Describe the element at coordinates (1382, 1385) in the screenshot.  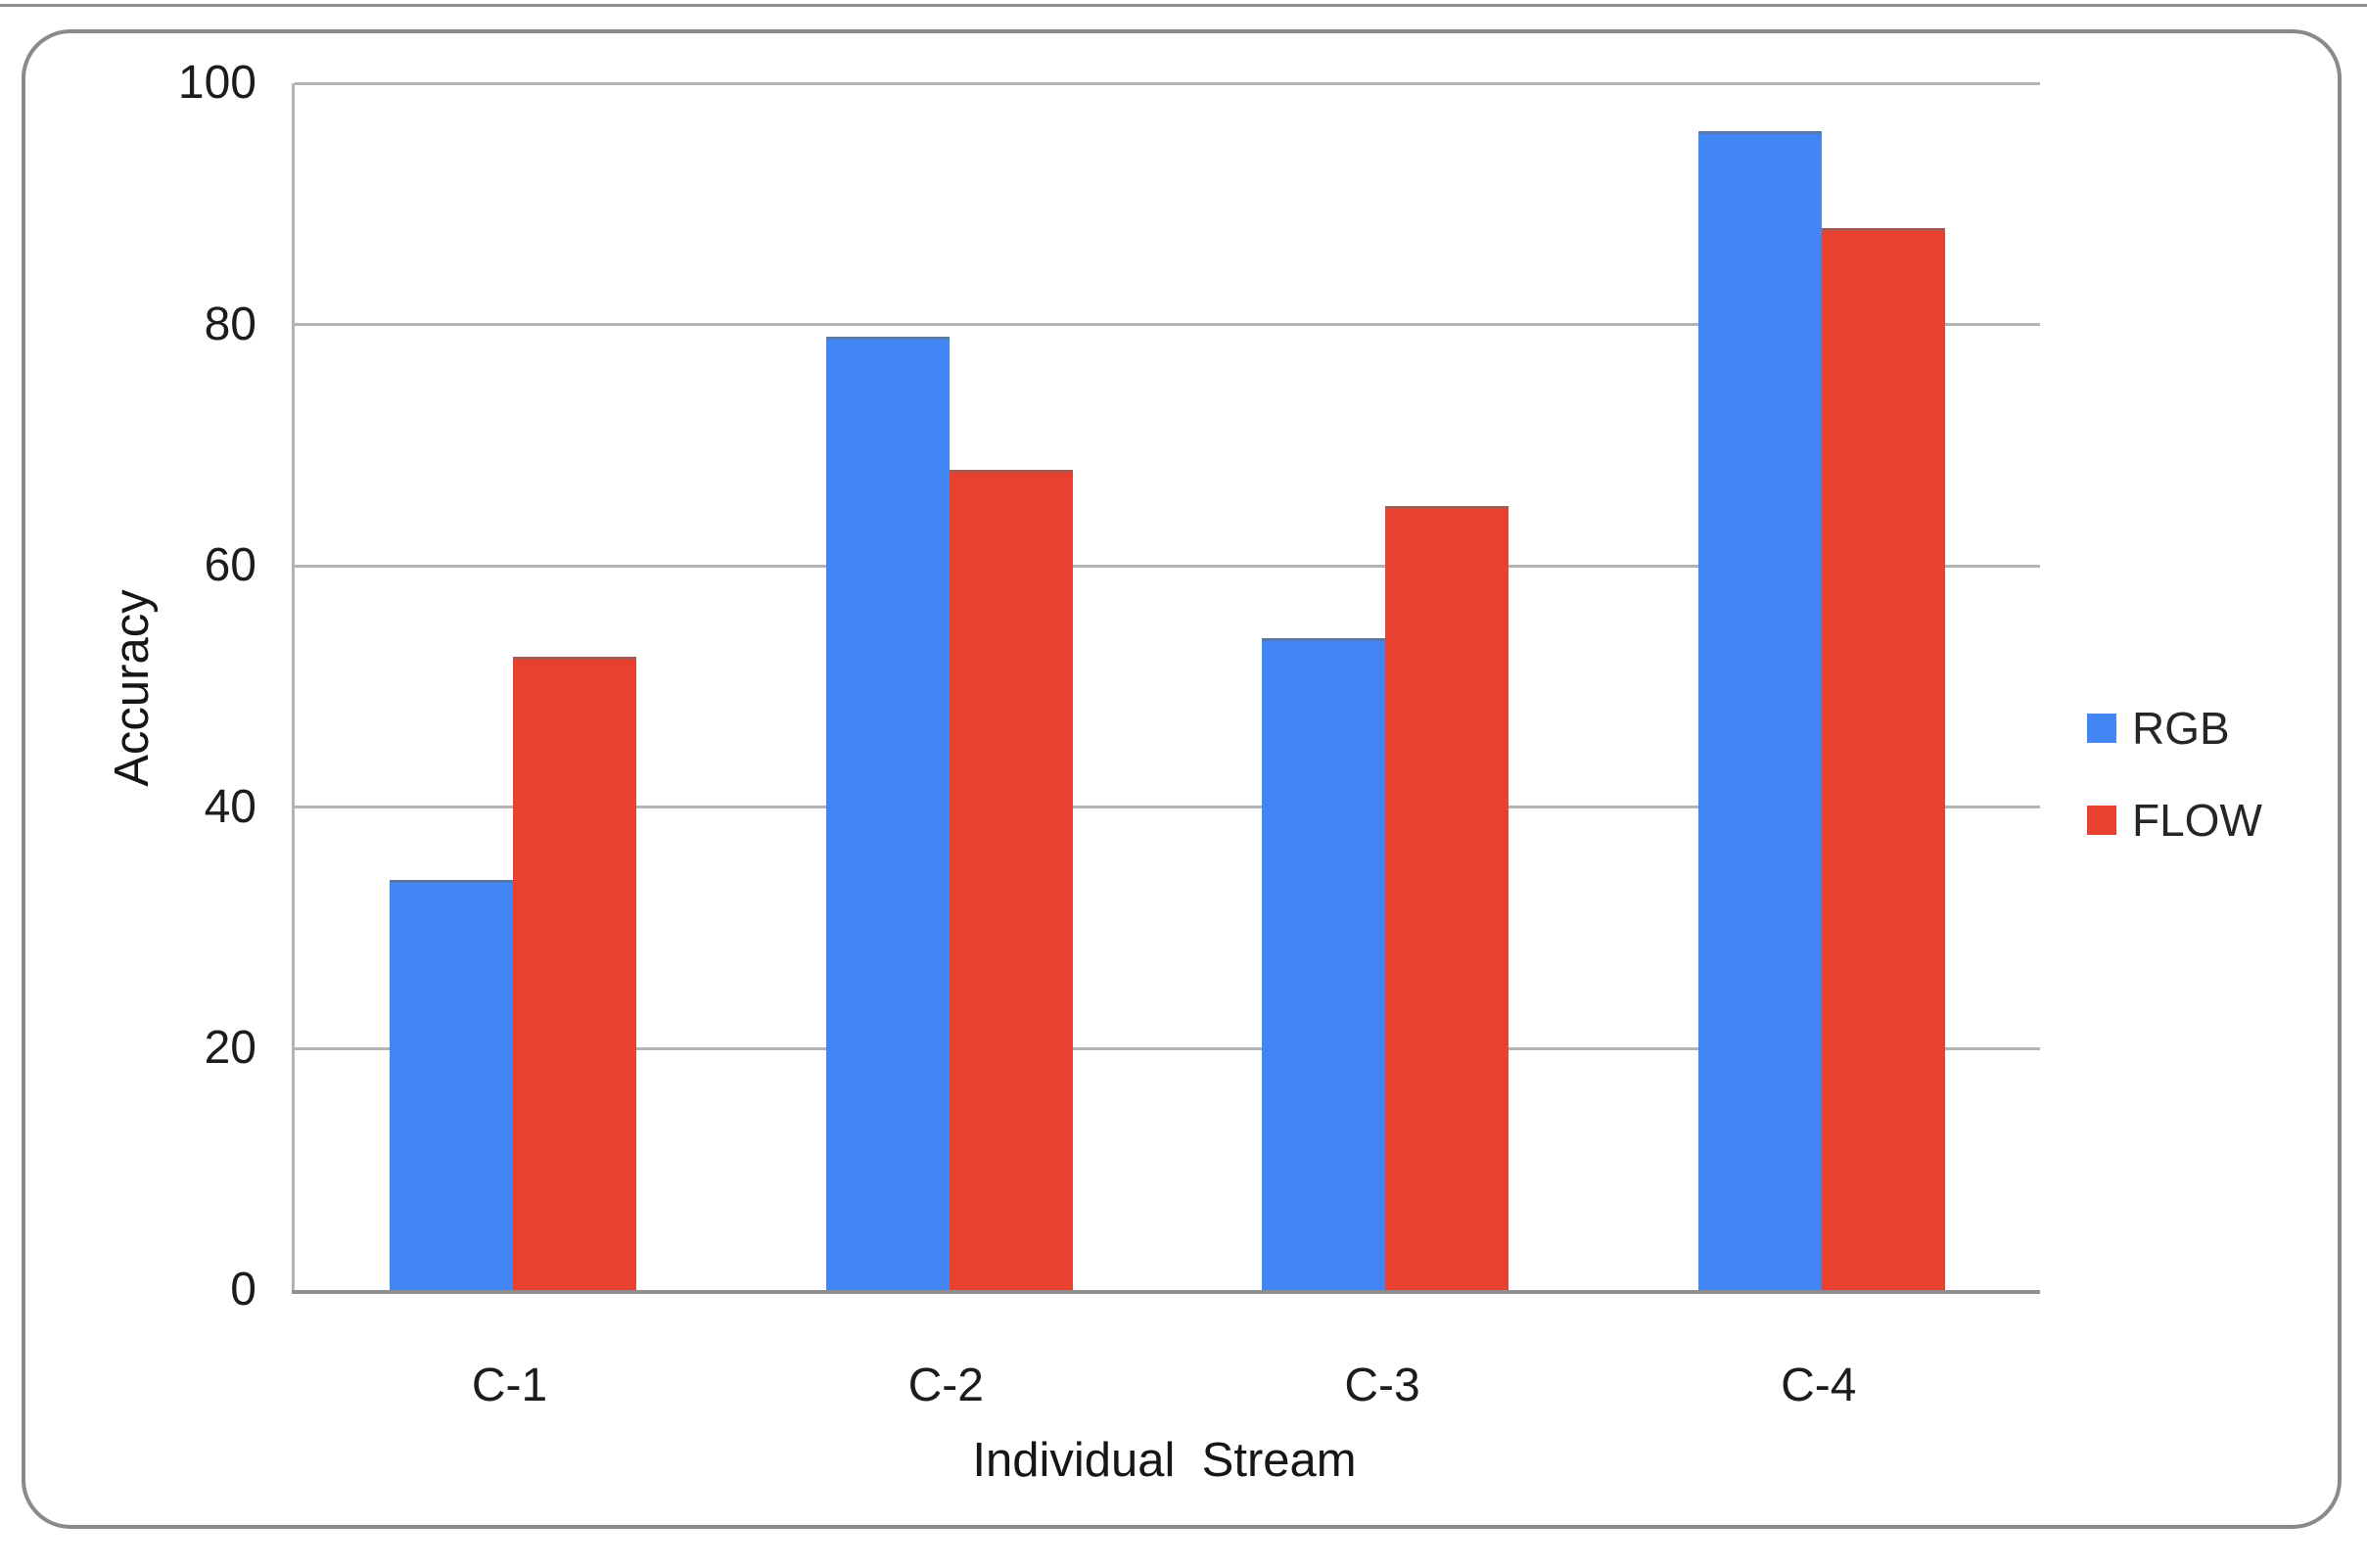
I see `x-axis-category-label-c-3: C-3` at that location.